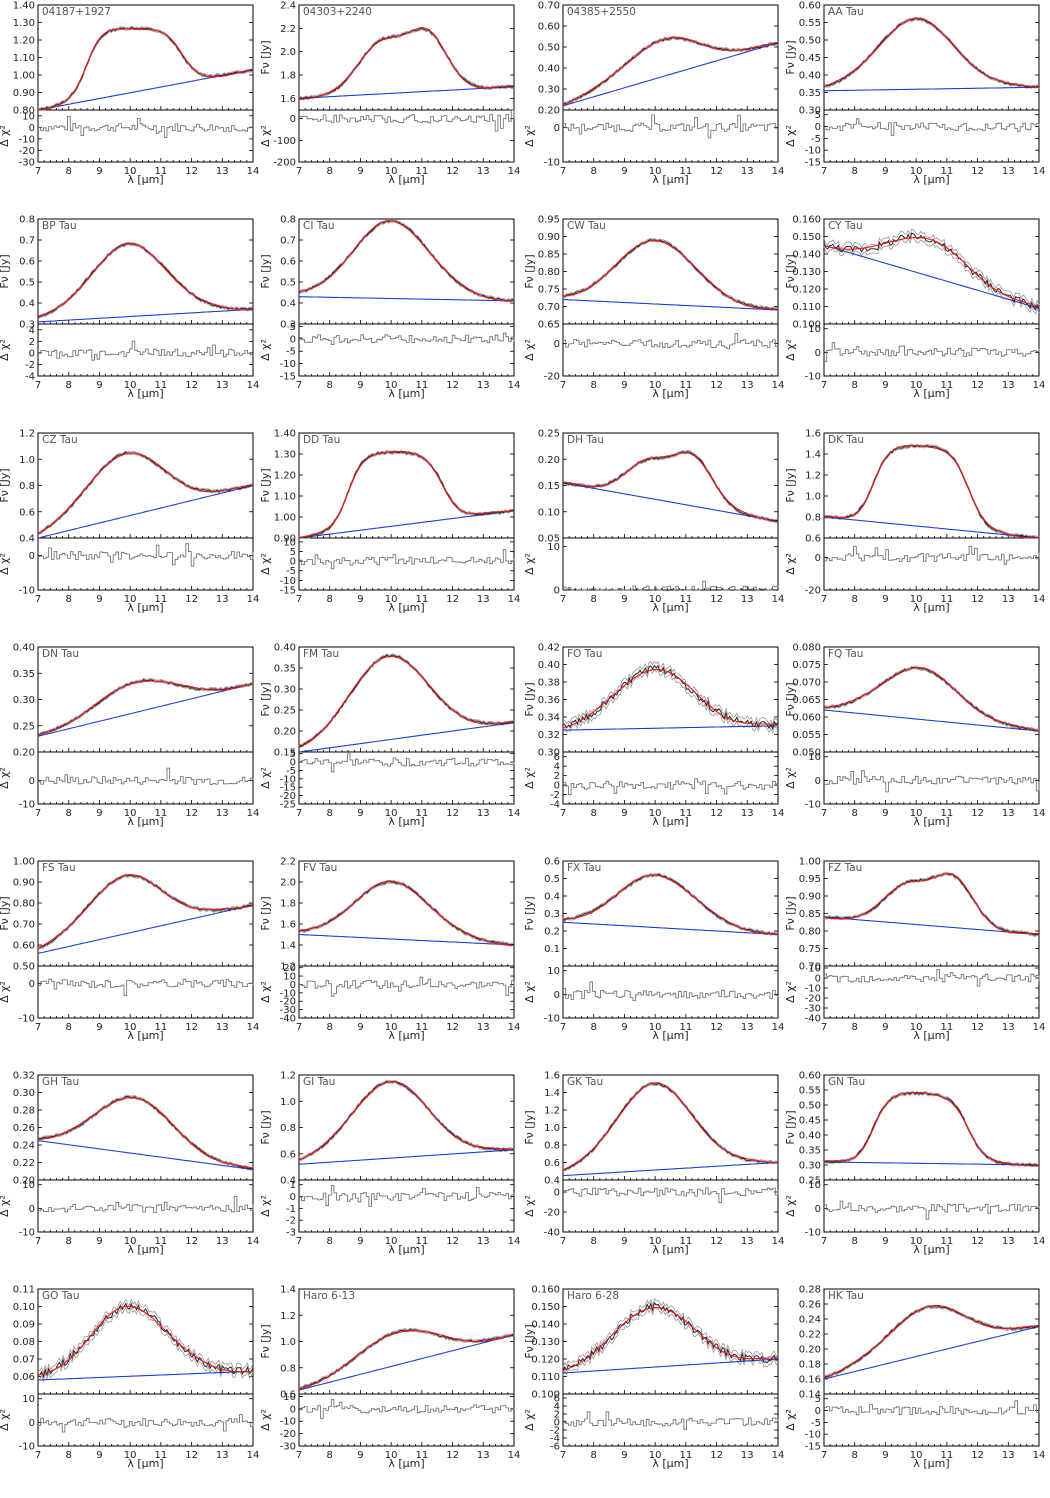  I want to click on panel-title: DD Tau, so click(321, 440).